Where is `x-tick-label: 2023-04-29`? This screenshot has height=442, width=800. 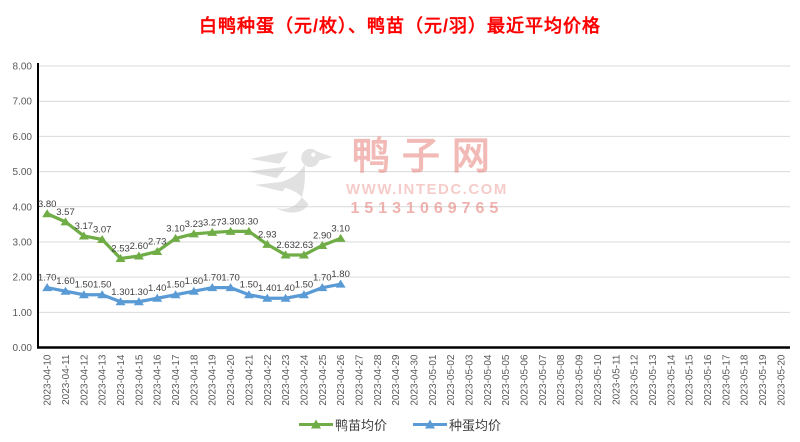
x-tick-label: 2023-04-29 is located at coordinates (396, 380).